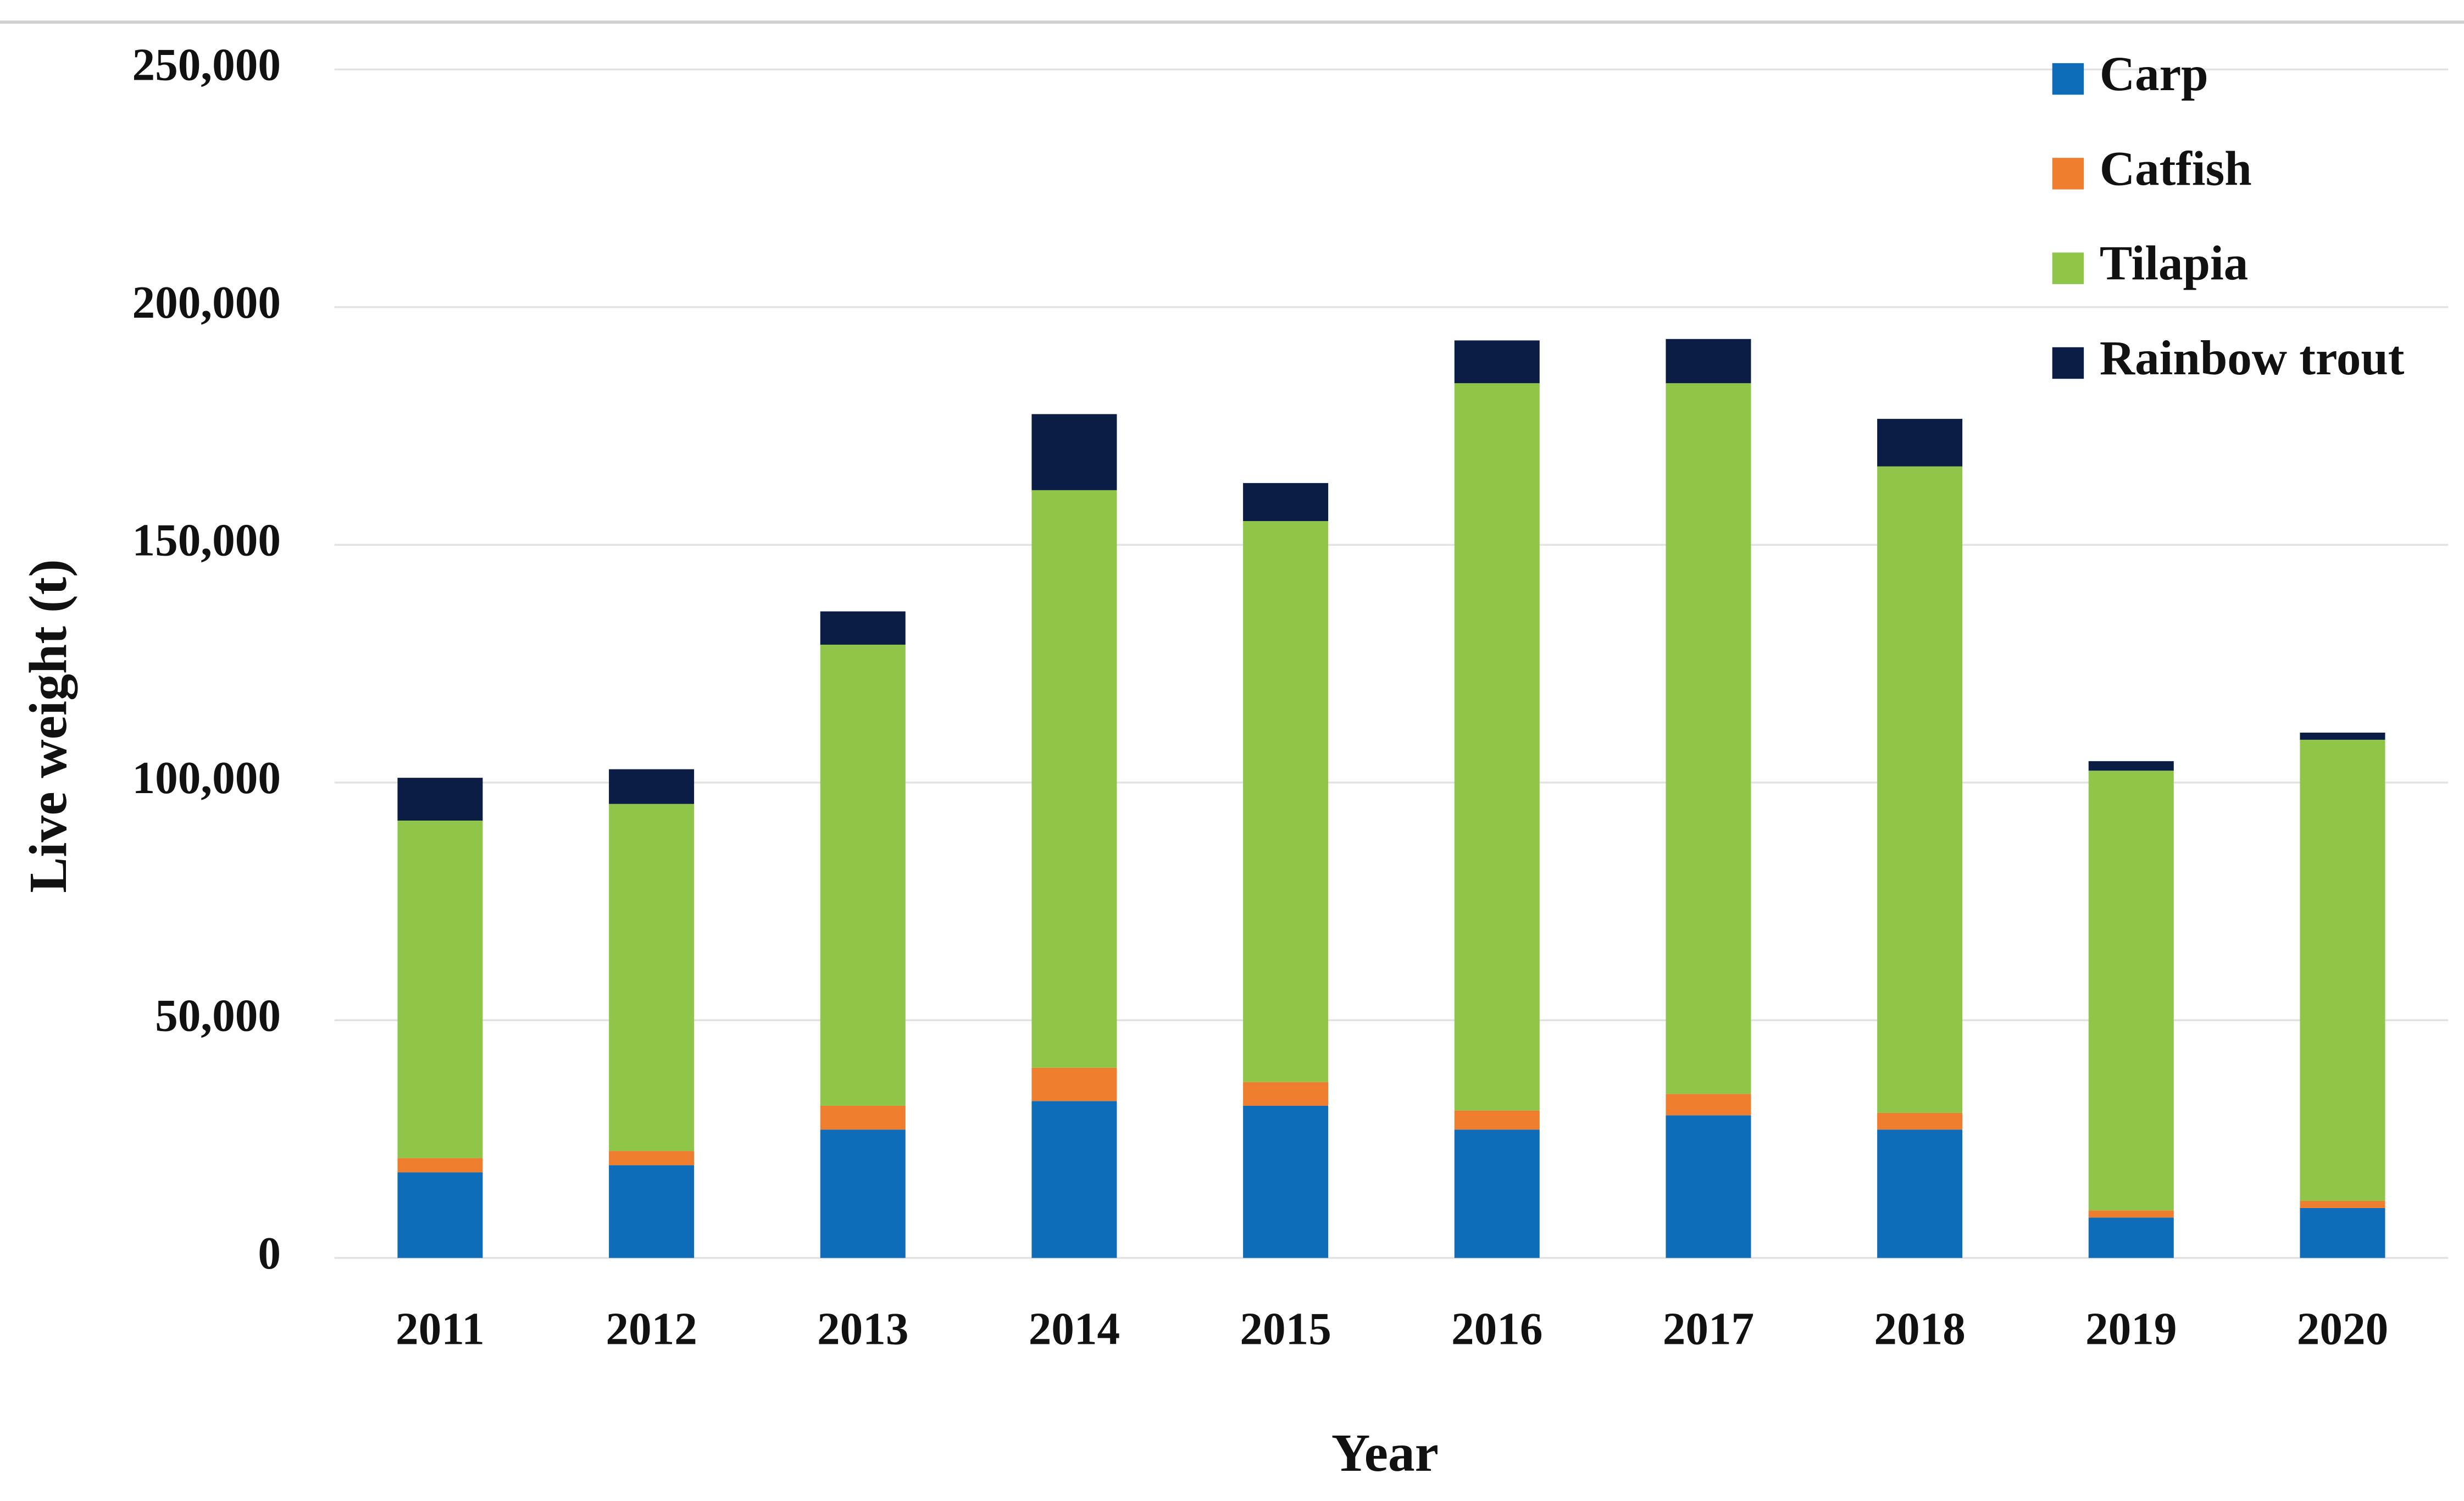 Image resolution: width=2464 pixels, height=1501 pixels. I want to click on y-axis-title: Live weight (t), so click(48, 726).